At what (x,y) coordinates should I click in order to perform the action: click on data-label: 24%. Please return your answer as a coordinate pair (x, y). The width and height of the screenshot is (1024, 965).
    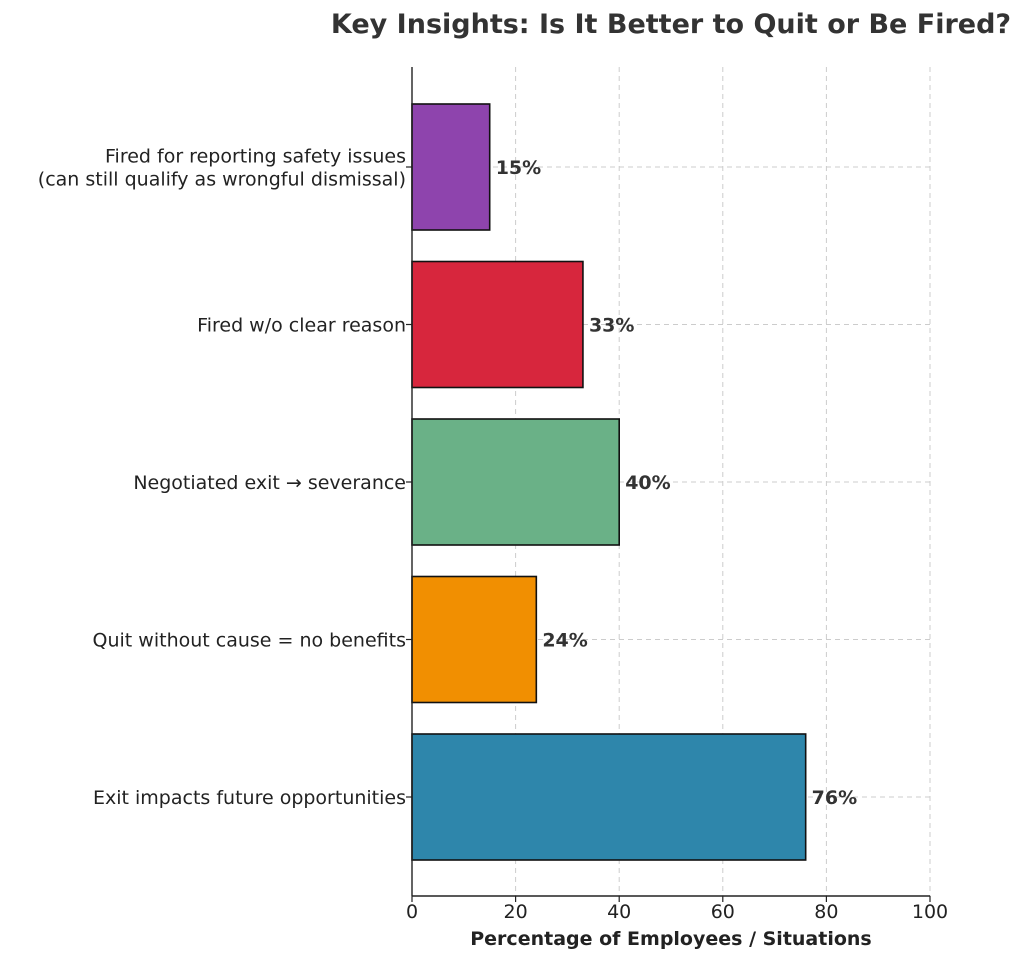
    Looking at the image, I should click on (564, 641).